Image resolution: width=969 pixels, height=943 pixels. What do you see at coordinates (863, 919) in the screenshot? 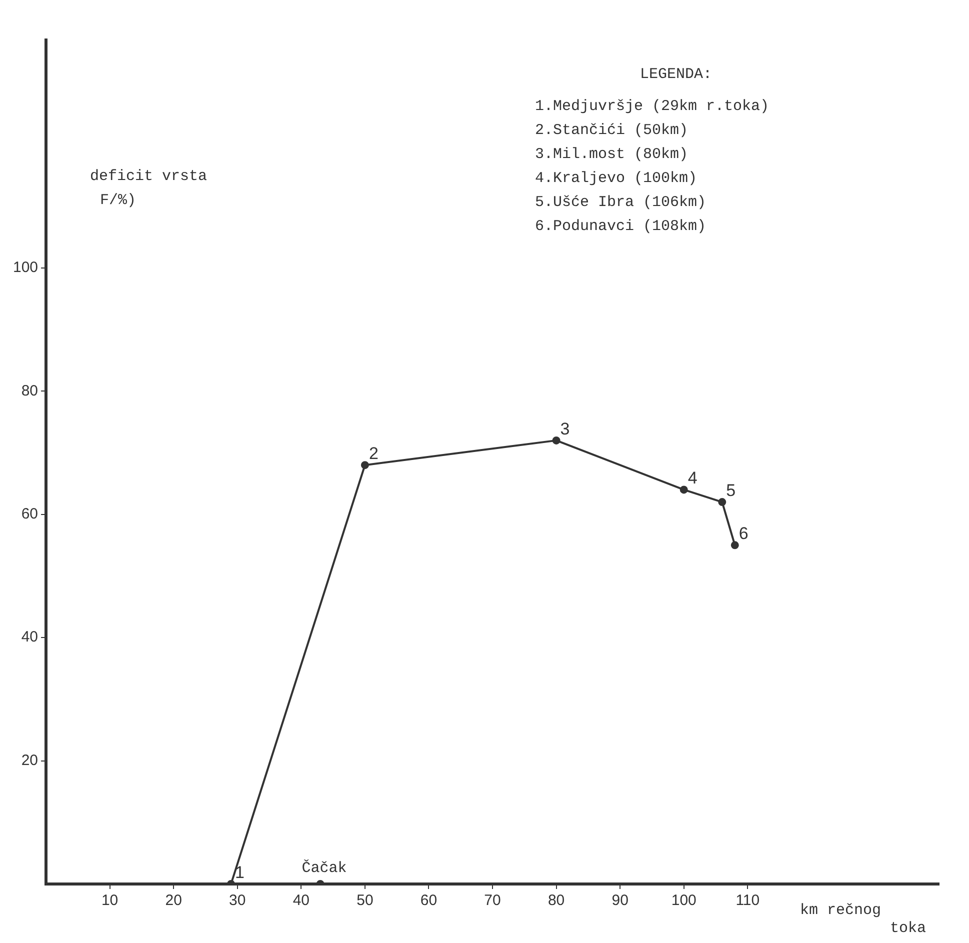
I see `x-axis-title: km rečnog toka` at bounding box center [863, 919].